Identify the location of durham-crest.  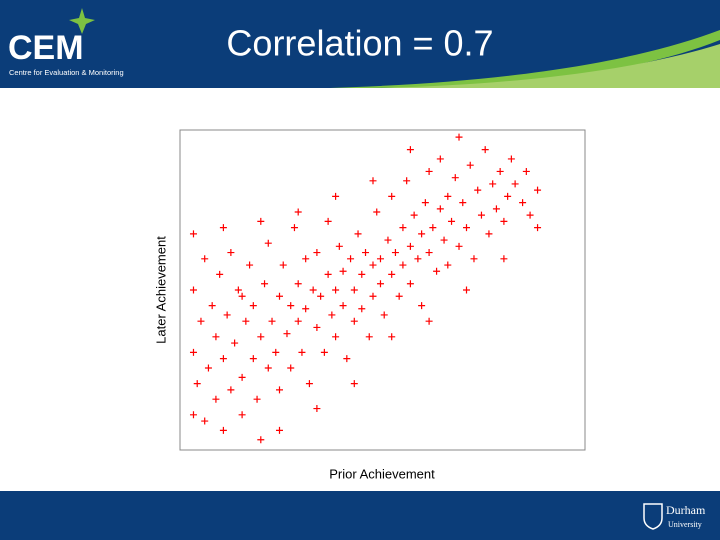
(653, 516).